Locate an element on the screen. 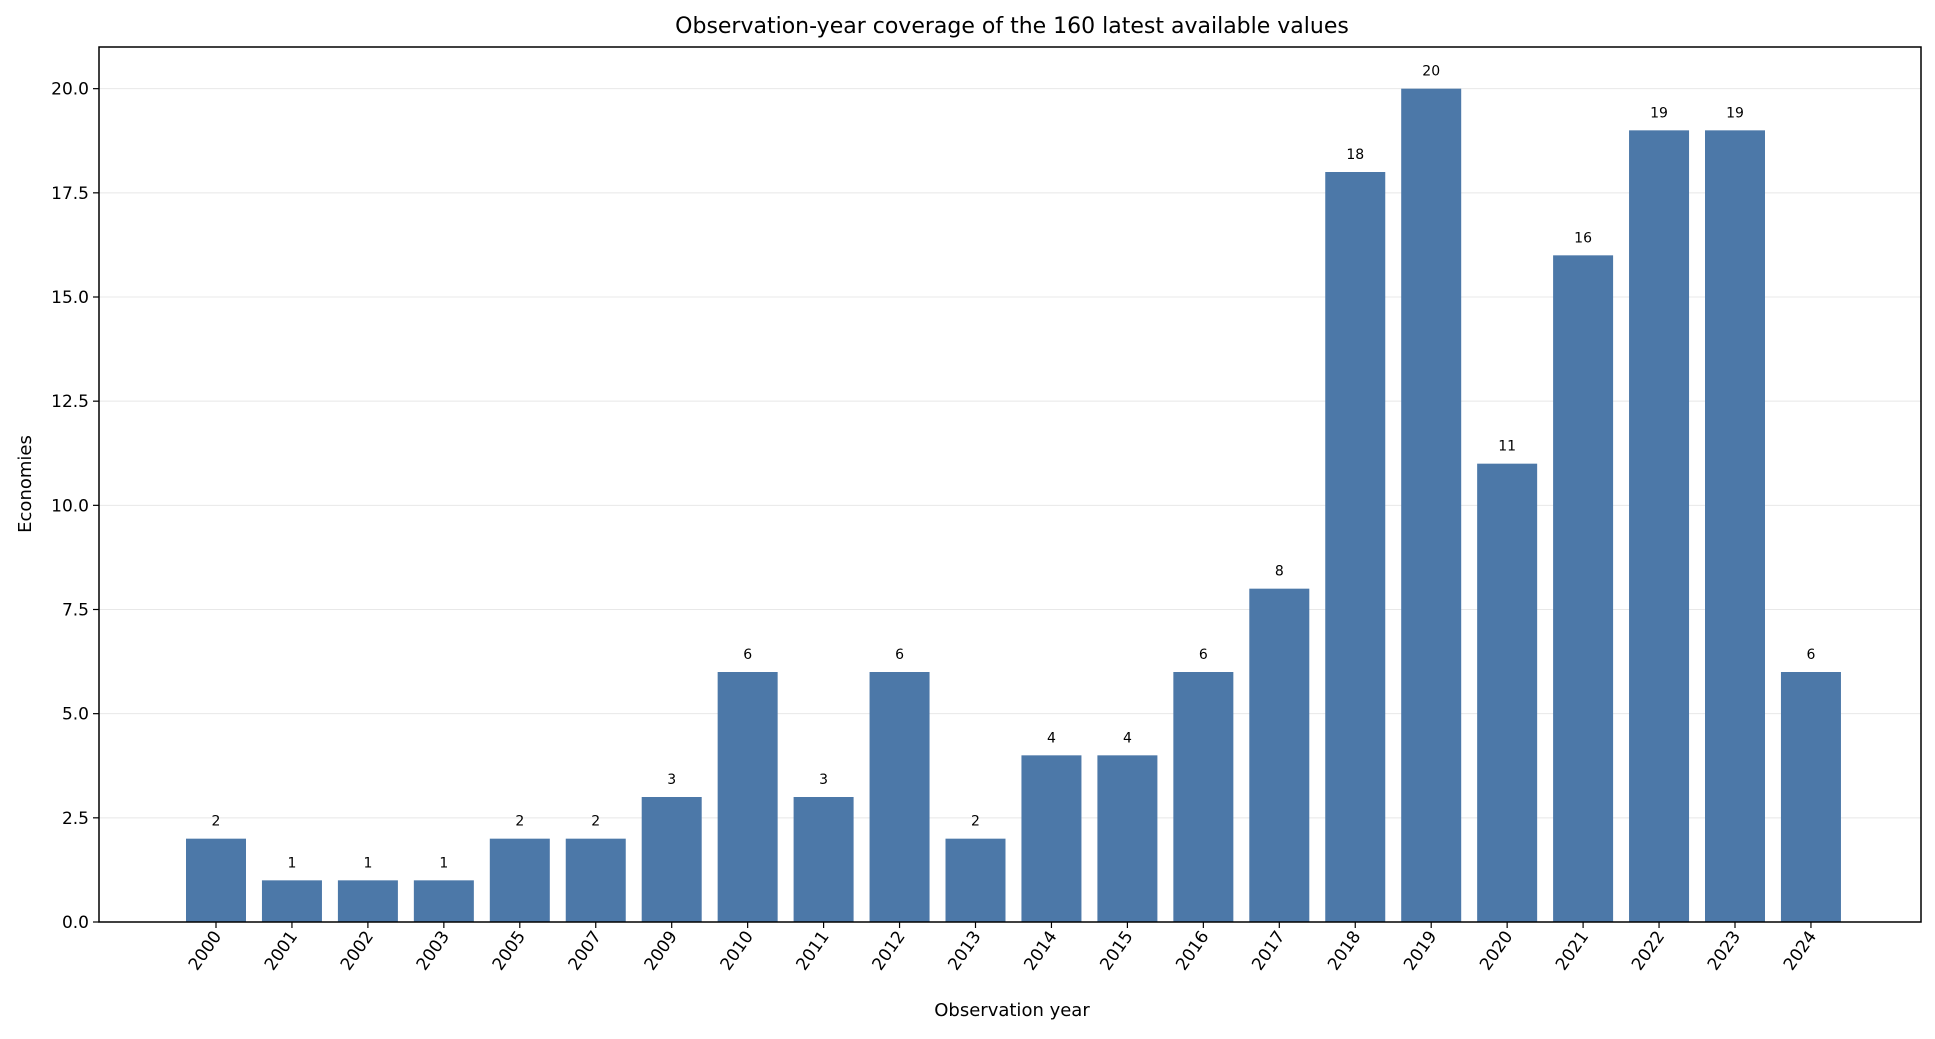 This screenshot has height=1039, width=1935. x-axis-label: Observation year is located at coordinates (1012, 1010).